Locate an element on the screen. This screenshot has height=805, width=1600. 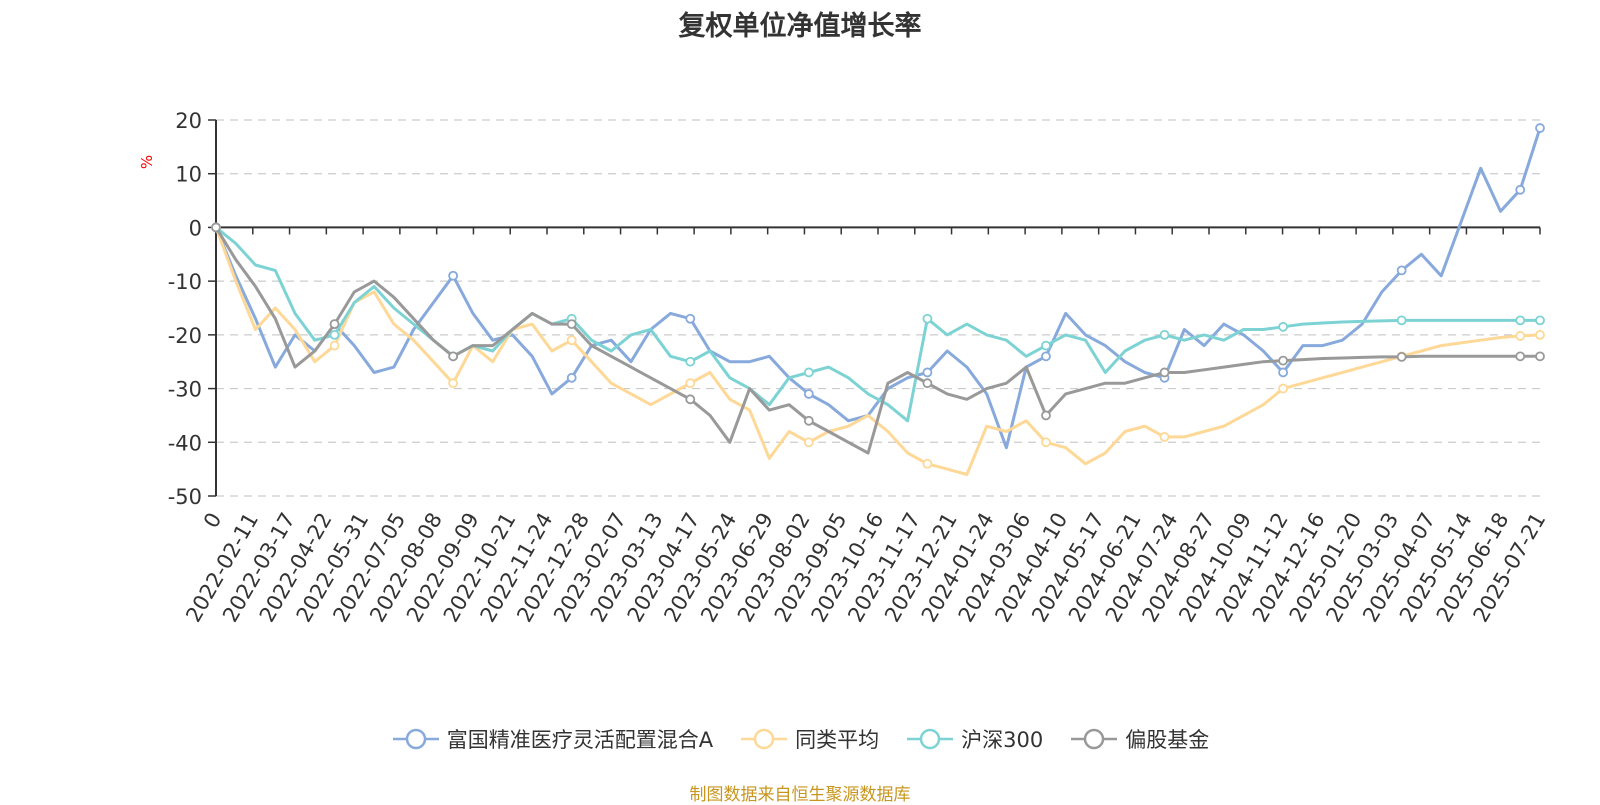
chart-title: 复权单位净值增长率 is located at coordinates (800, 26).